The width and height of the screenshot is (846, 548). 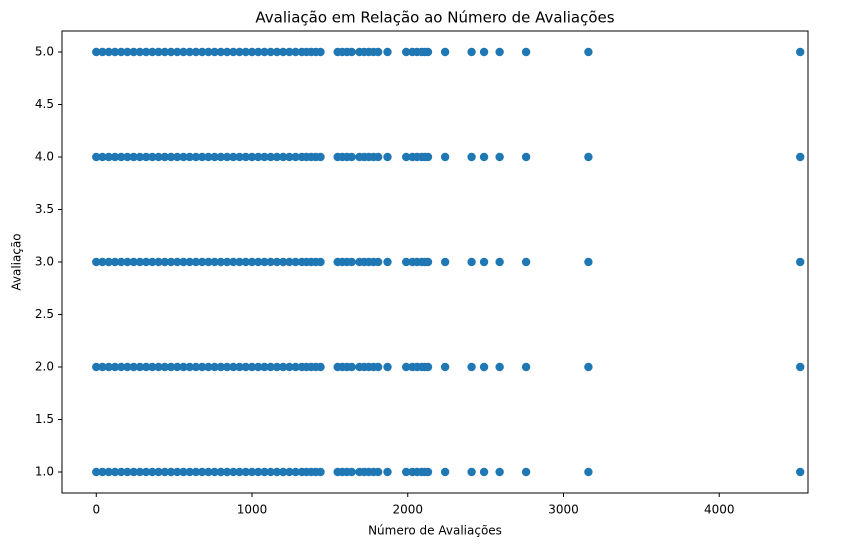 I want to click on x-tick-label: 4000, so click(x=719, y=510).